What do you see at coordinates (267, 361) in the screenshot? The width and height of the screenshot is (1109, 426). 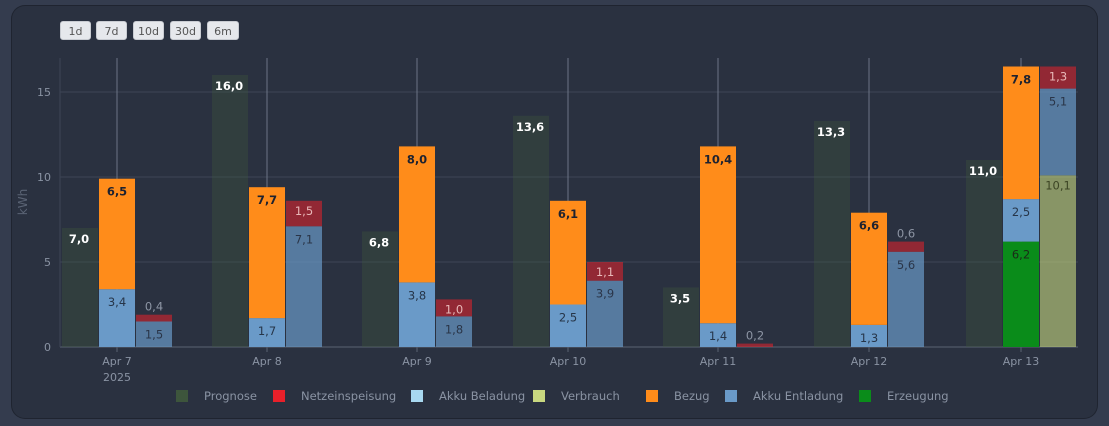 I see `x-tick-label: Apr 8` at bounding box center [267, 361].